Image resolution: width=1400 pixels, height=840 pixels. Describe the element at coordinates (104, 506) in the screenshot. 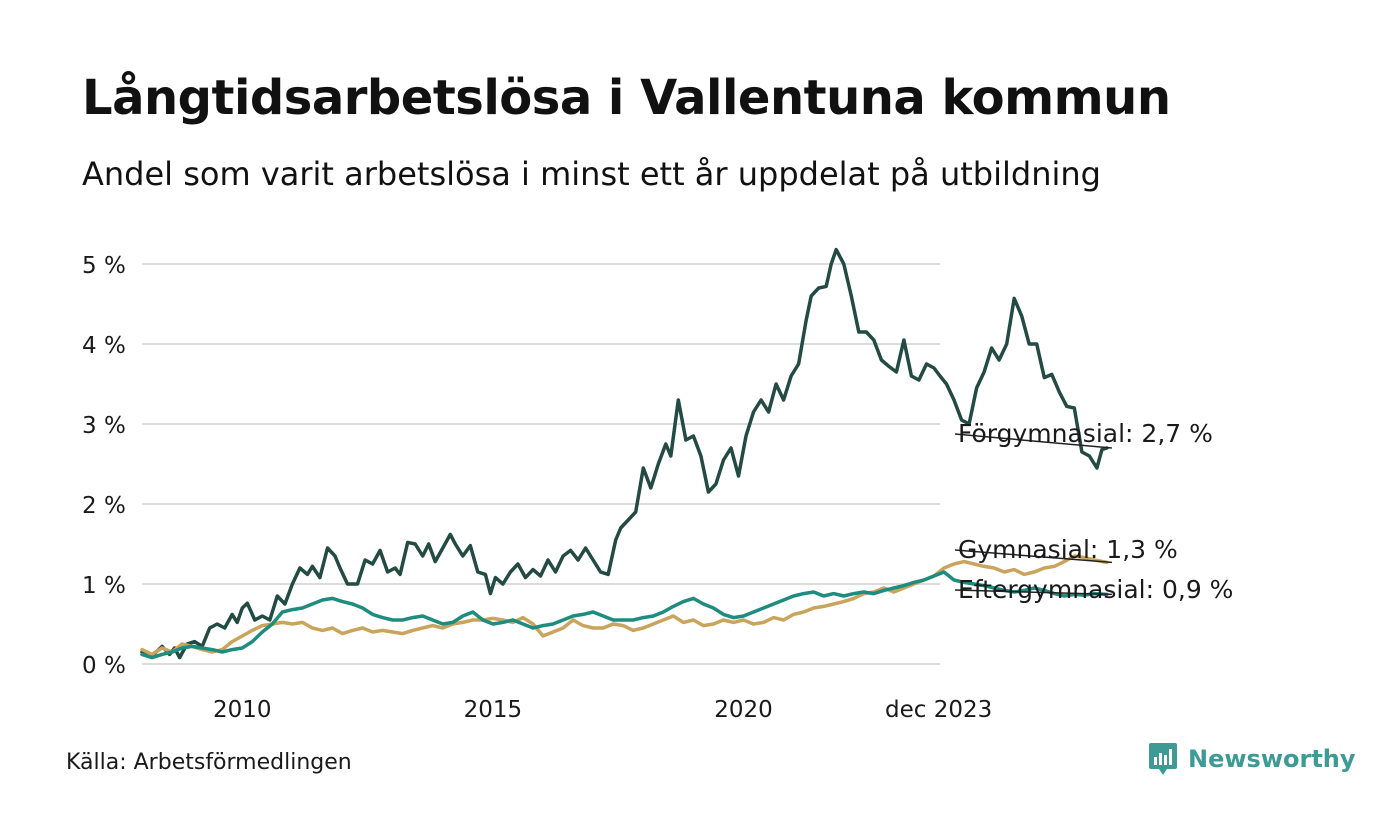

I see `y-tick-label: 2 %` at that location.